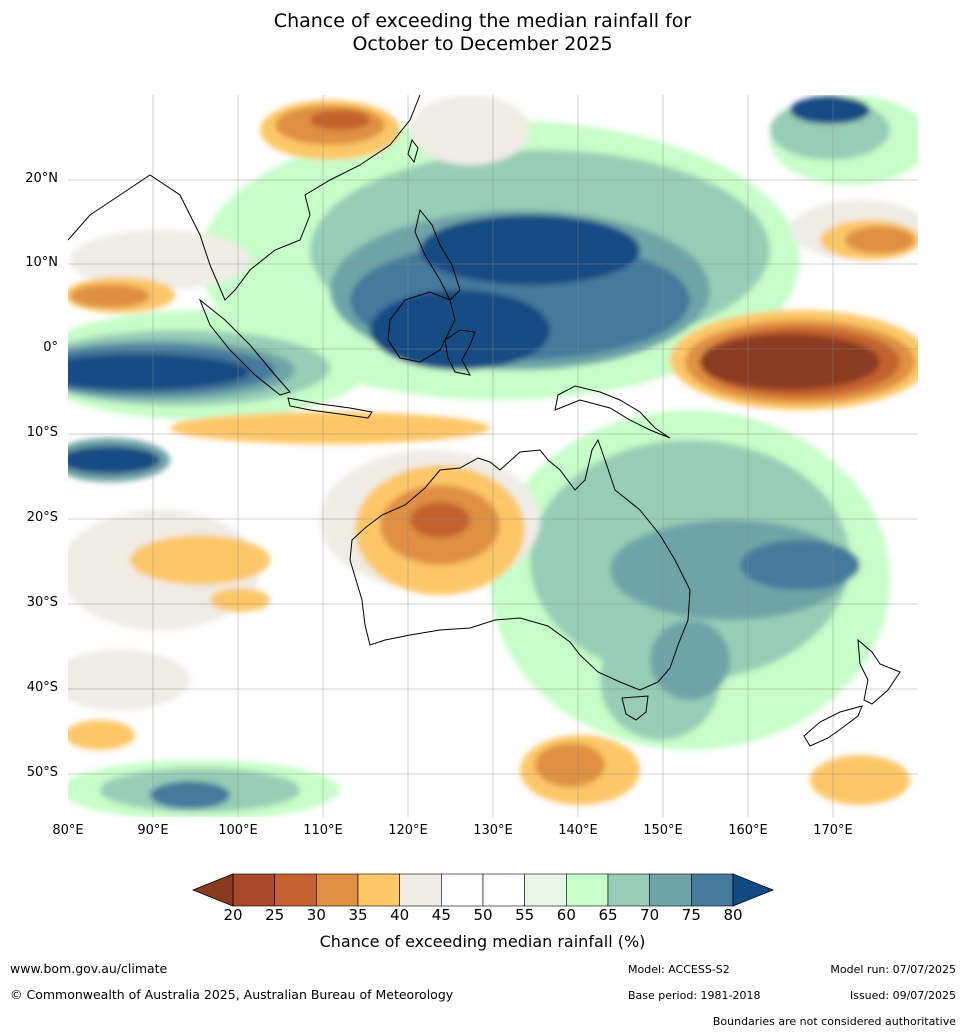 Image resolution: width=965 pixels, height=1035 pixels. What do you see at coordinates (525, 915) in the screenshot?
I see `colorbar-tick-label: 55` at bounding box center [525, 915].